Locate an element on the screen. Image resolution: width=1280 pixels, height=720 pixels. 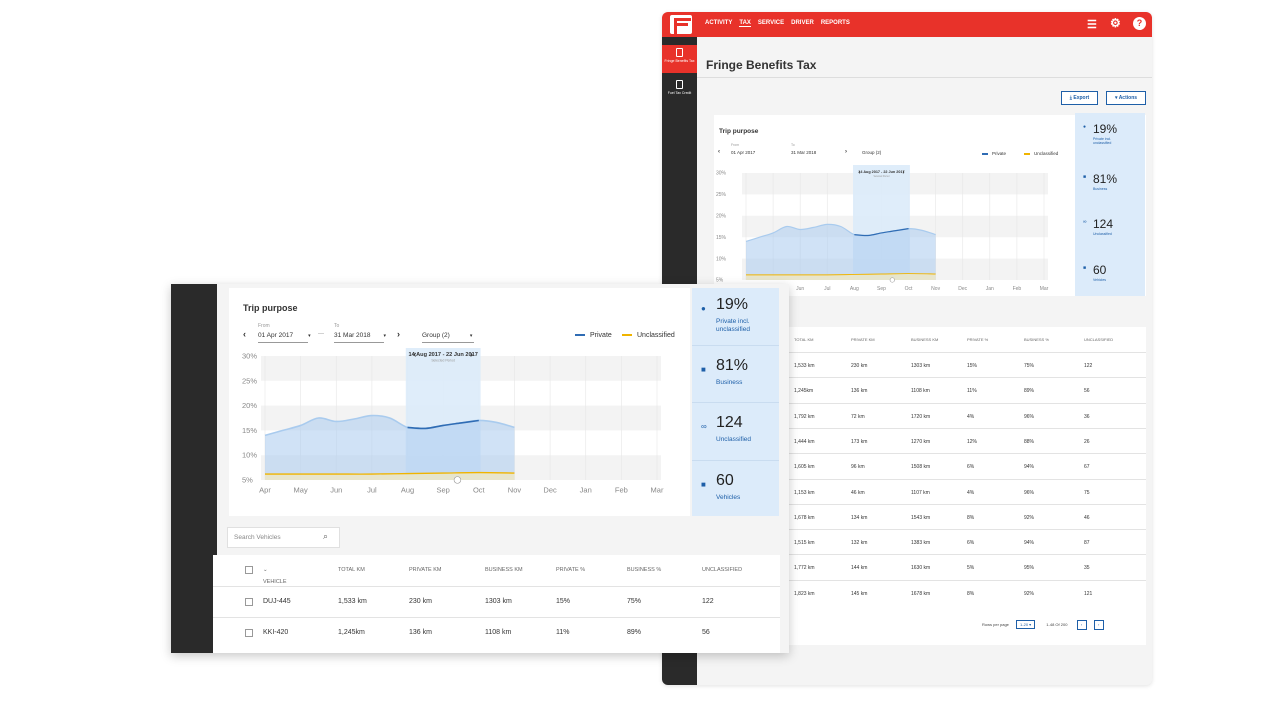
stat-label: Business is located at coordinates (729, 382).